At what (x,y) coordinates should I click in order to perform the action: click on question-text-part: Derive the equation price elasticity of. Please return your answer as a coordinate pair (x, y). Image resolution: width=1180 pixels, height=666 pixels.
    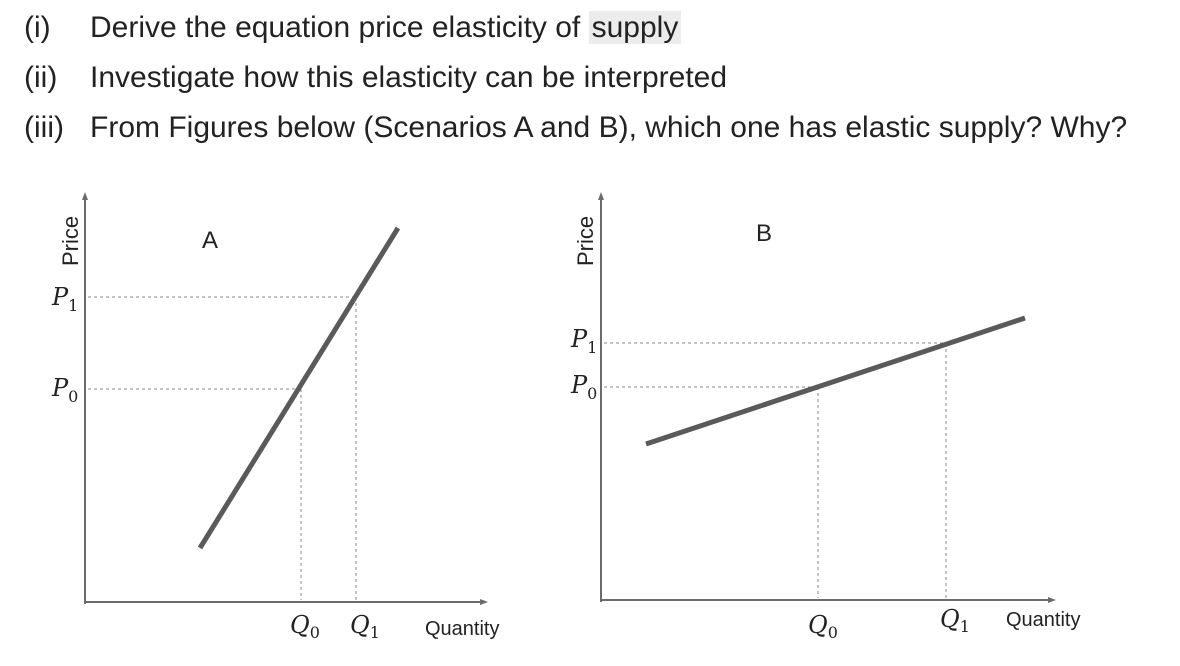
    Looking at the image, I should click on (339, 27).